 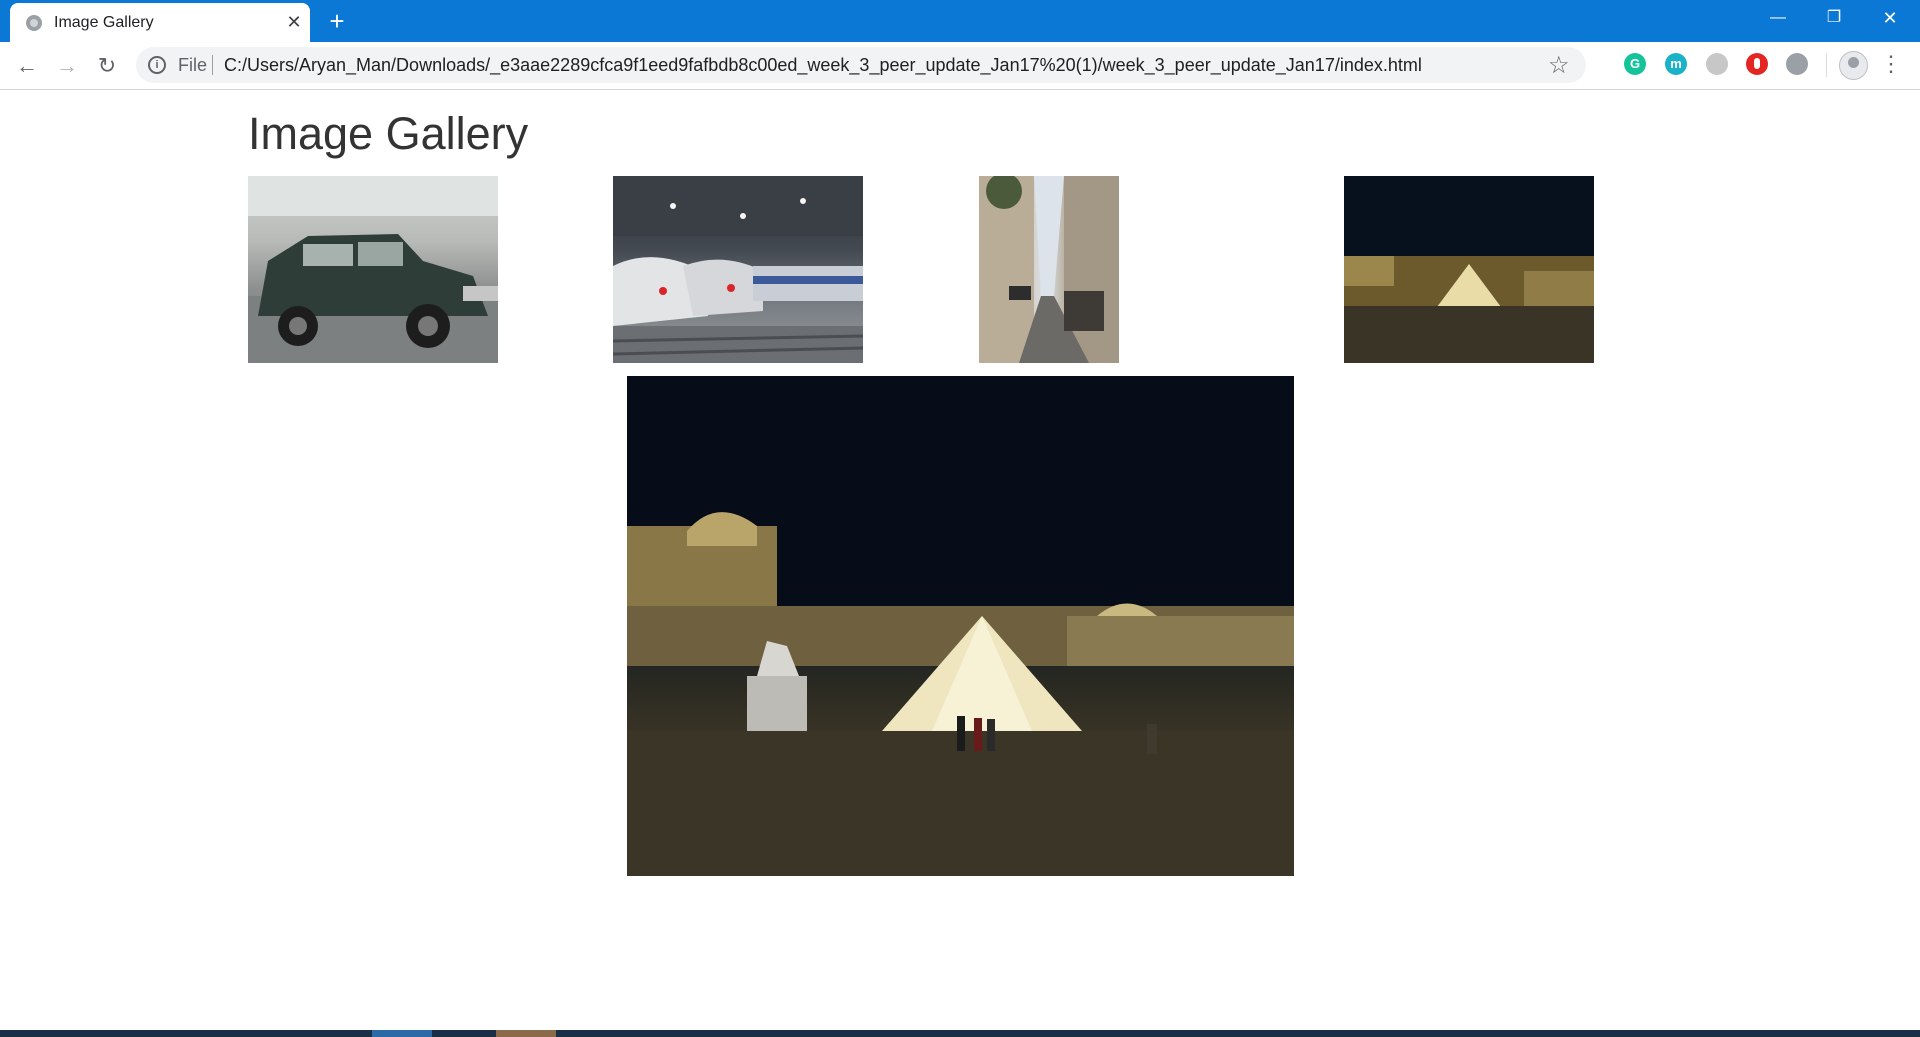 I want to click on tab-title: Image Gallery, so click(x=104, y=22).